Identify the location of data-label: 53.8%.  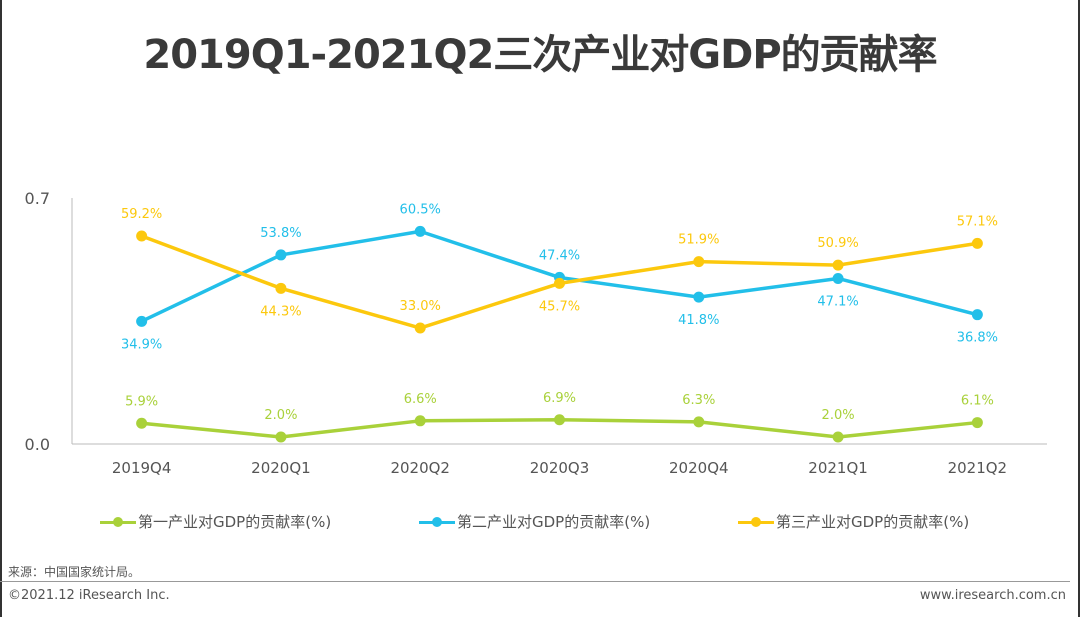
(280, 233).